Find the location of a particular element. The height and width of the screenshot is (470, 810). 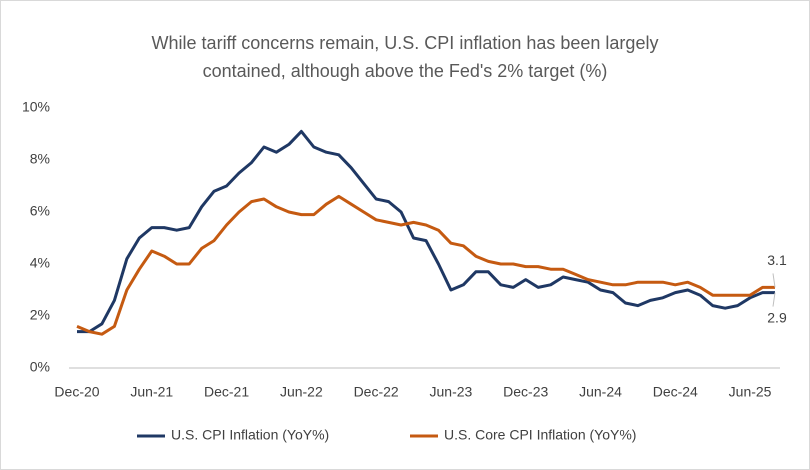

data-label: 2.9 is located at coordinates (777, 317).